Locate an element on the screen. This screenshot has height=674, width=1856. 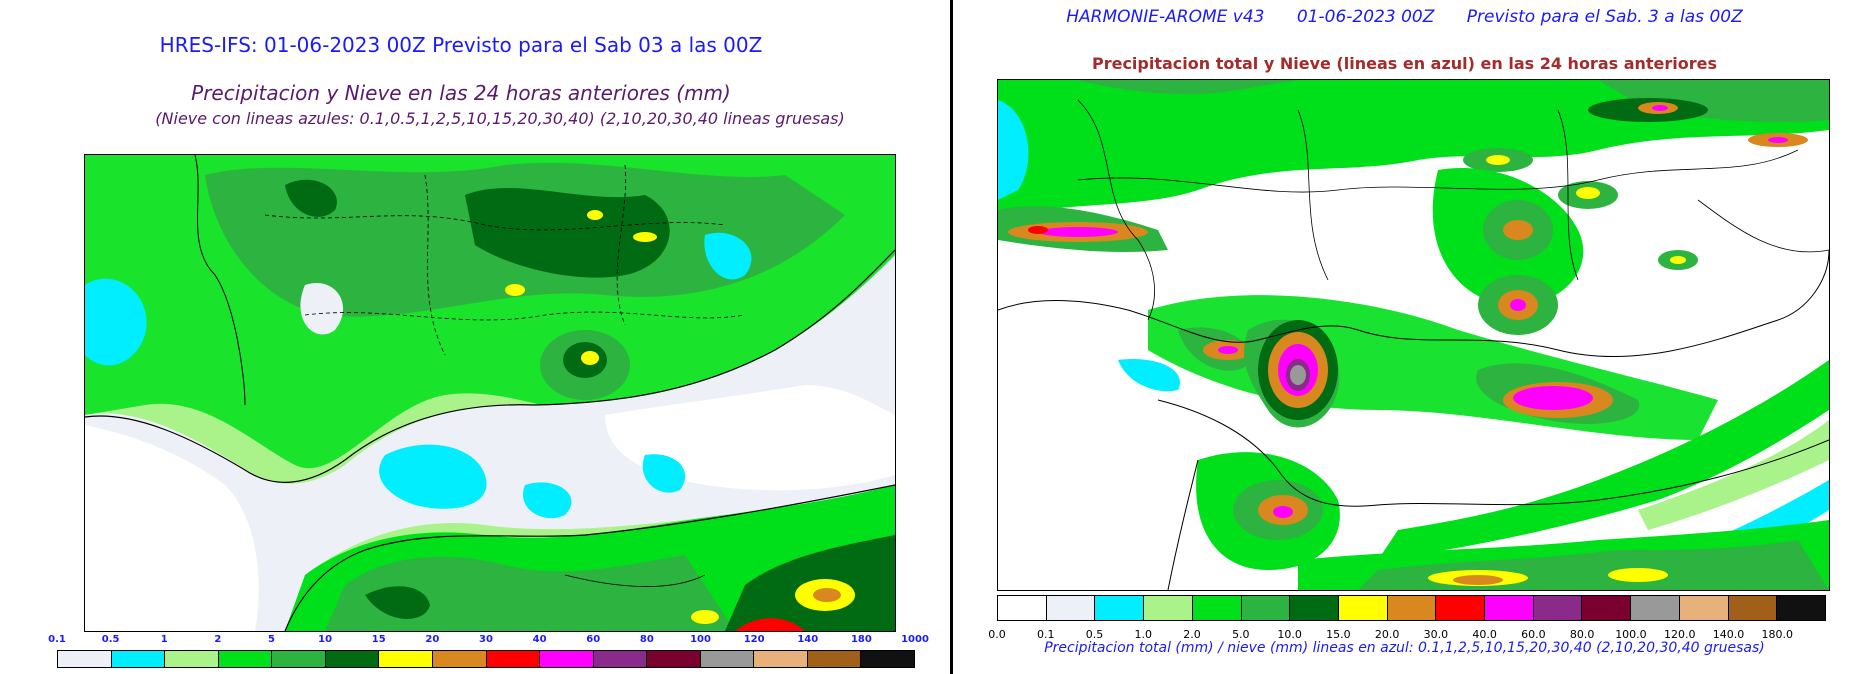
right-colorbar-tick-label: 0.0 is located at coordinates (997, 634).